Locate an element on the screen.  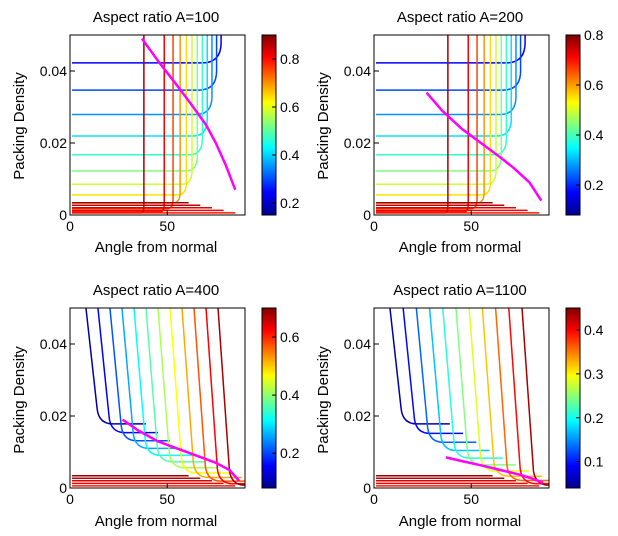
colorbar-tick-label: 0.3 is located at coordinates (594, 374).